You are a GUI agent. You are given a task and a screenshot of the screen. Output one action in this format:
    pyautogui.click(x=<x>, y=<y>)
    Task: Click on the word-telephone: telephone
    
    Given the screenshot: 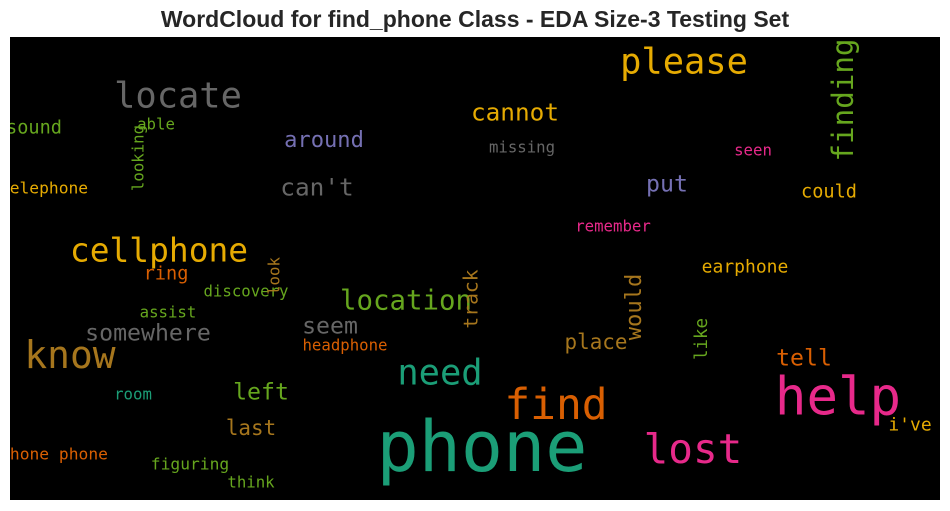 What is the action you would take?
    pyautogui.click(x=49, y=188)
    